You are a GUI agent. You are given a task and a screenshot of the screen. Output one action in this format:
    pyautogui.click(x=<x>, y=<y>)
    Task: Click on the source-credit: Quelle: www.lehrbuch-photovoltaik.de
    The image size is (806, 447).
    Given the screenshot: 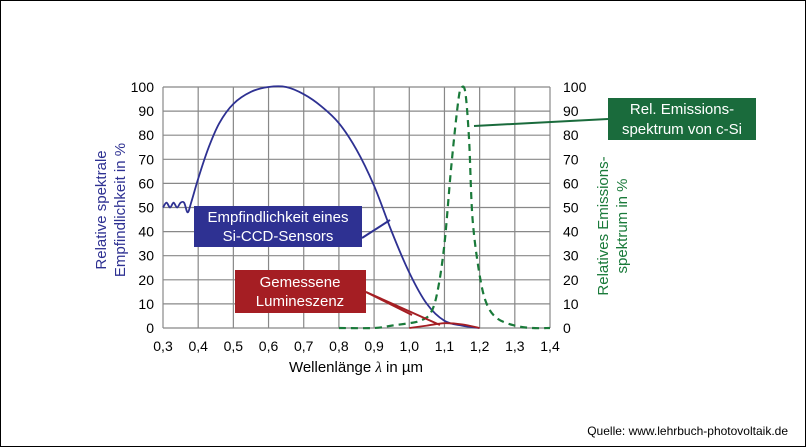 What is the action you would take?
    pyautogui.click(x=687, y=431)
    